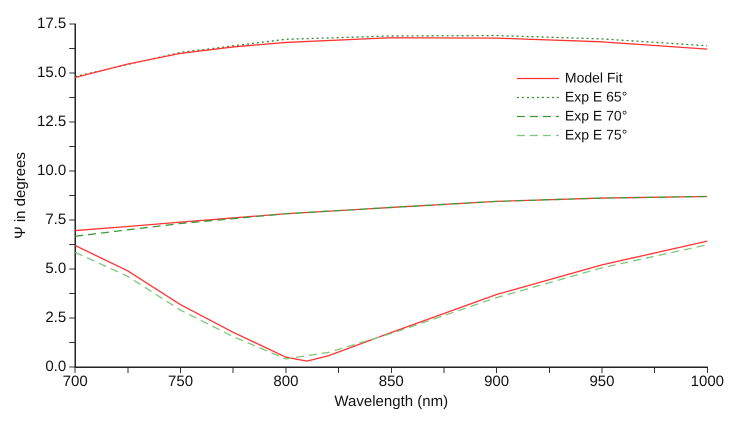 This screenshot has width=732, height=421. What do you see at coordinates (75, 381) in the screenshot?
I see `x-tick-label: 700` at bounding box center [75, 381].